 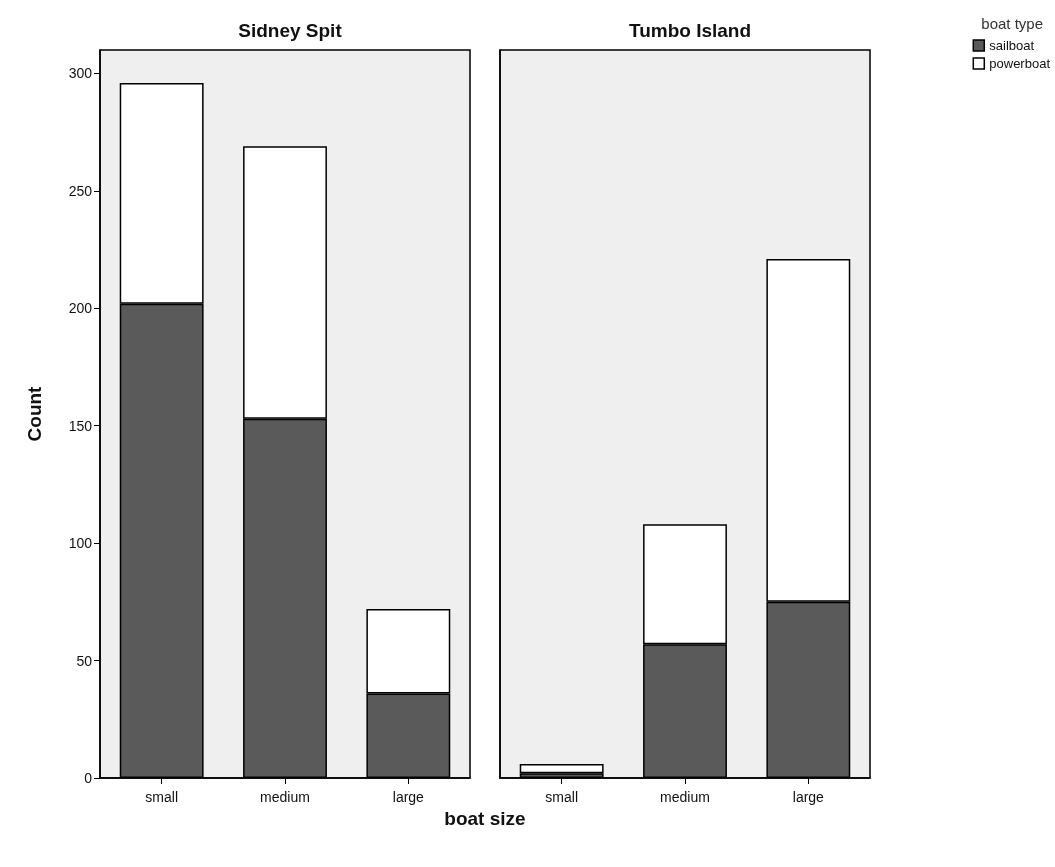 I want to click on legend-title: boat type, so click(x=1012, y=23).